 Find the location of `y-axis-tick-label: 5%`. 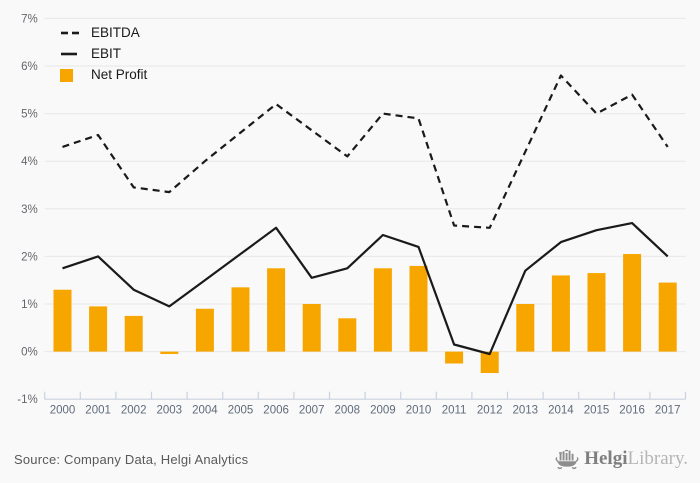

y-axis-tick-label: 5% is located at coordinates (29, 115).